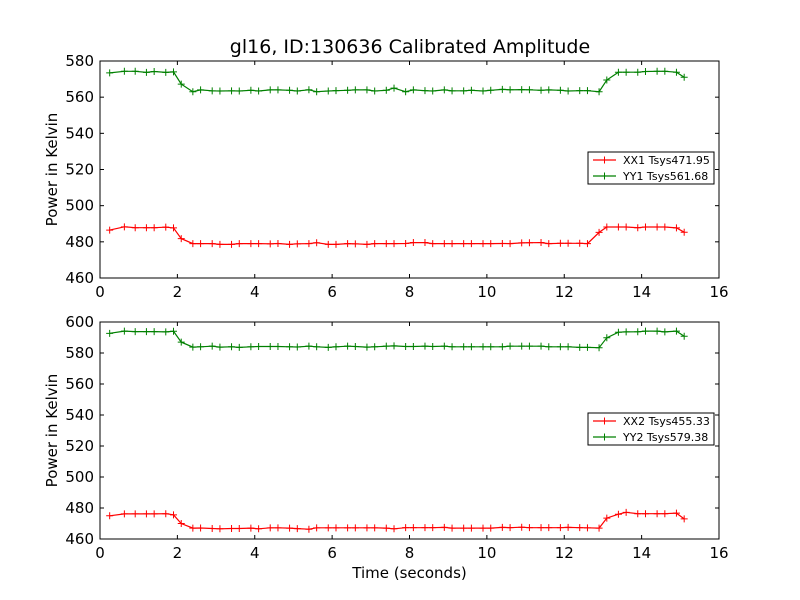 Image resolution: width=800 pixels, height=600 pixels. What do you see at coordinates (52, 431) in the screenshot?
I see `y-axis-label: Power in Kelvin` at bounding box center [52, 431].